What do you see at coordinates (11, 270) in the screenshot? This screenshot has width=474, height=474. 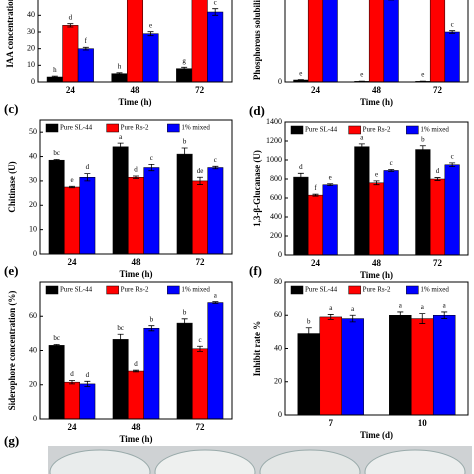 I see `panel-label: (e)` at bounding box center [11, 270].